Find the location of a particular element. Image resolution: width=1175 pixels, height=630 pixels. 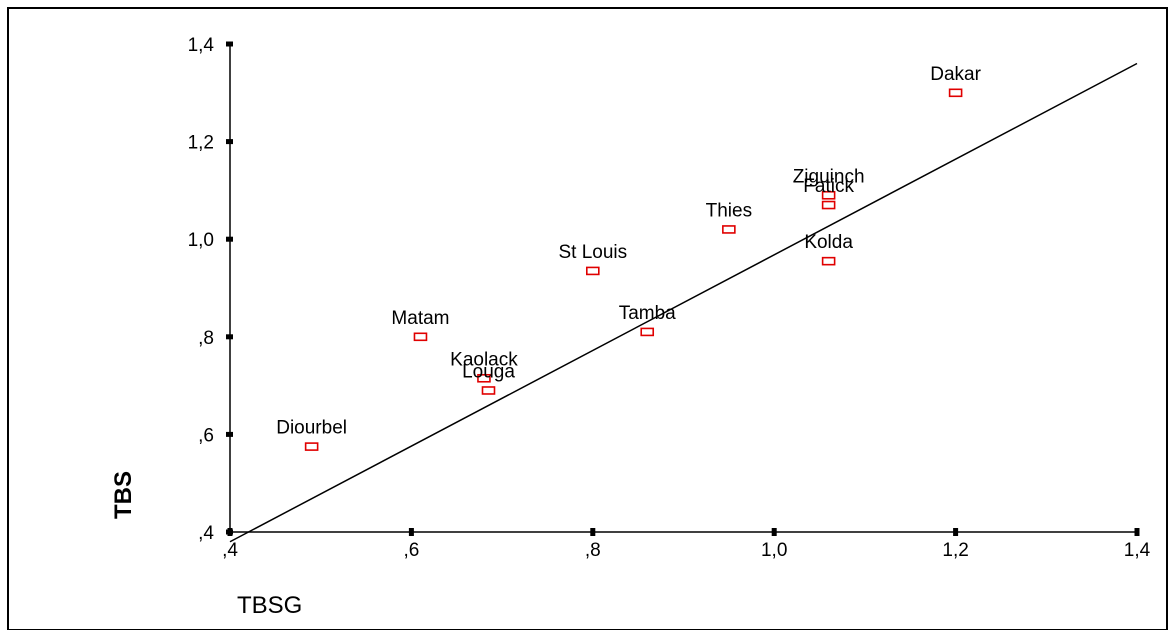

x-tick-label: ,4 is located at coordinates (230, 550).